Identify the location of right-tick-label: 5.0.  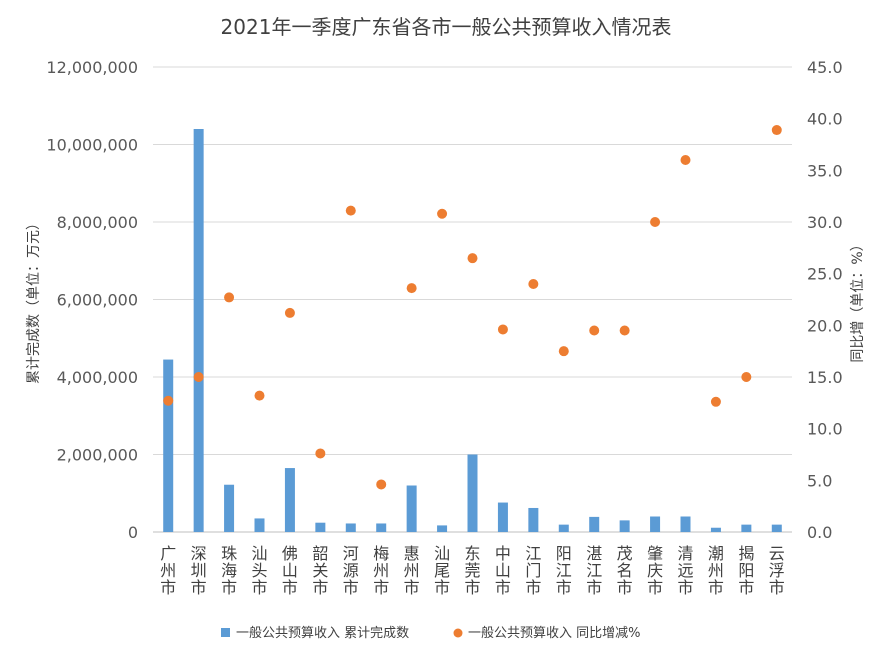
(819, 480).